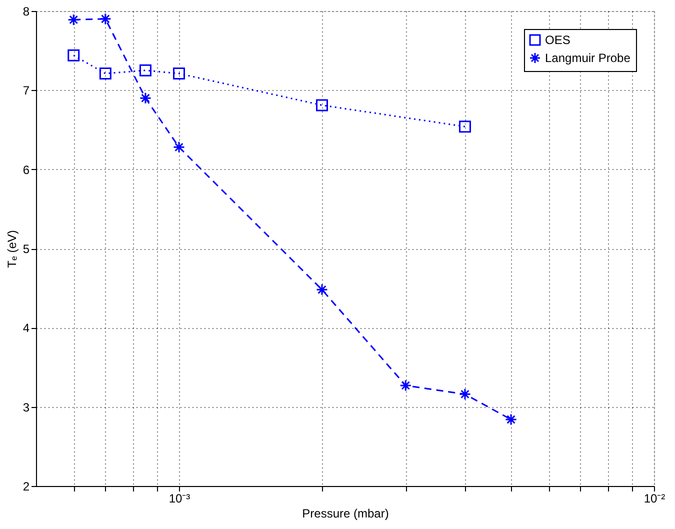  I want to click on y-tick-label: 2, so click(26, 487).